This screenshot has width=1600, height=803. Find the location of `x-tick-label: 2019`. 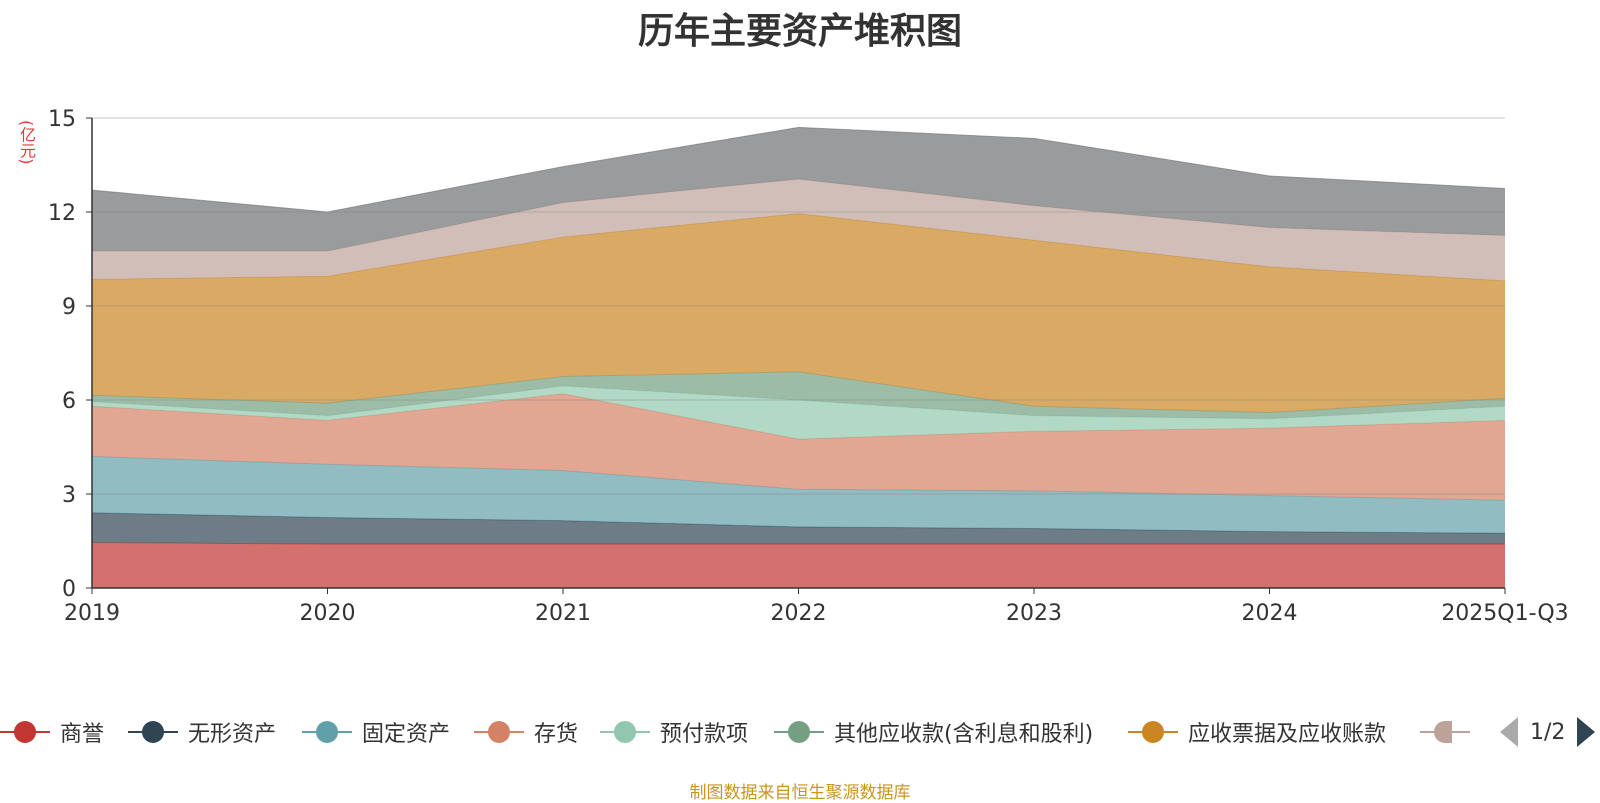

x-tick-label: 2019 is located at coordinates (92, 613).